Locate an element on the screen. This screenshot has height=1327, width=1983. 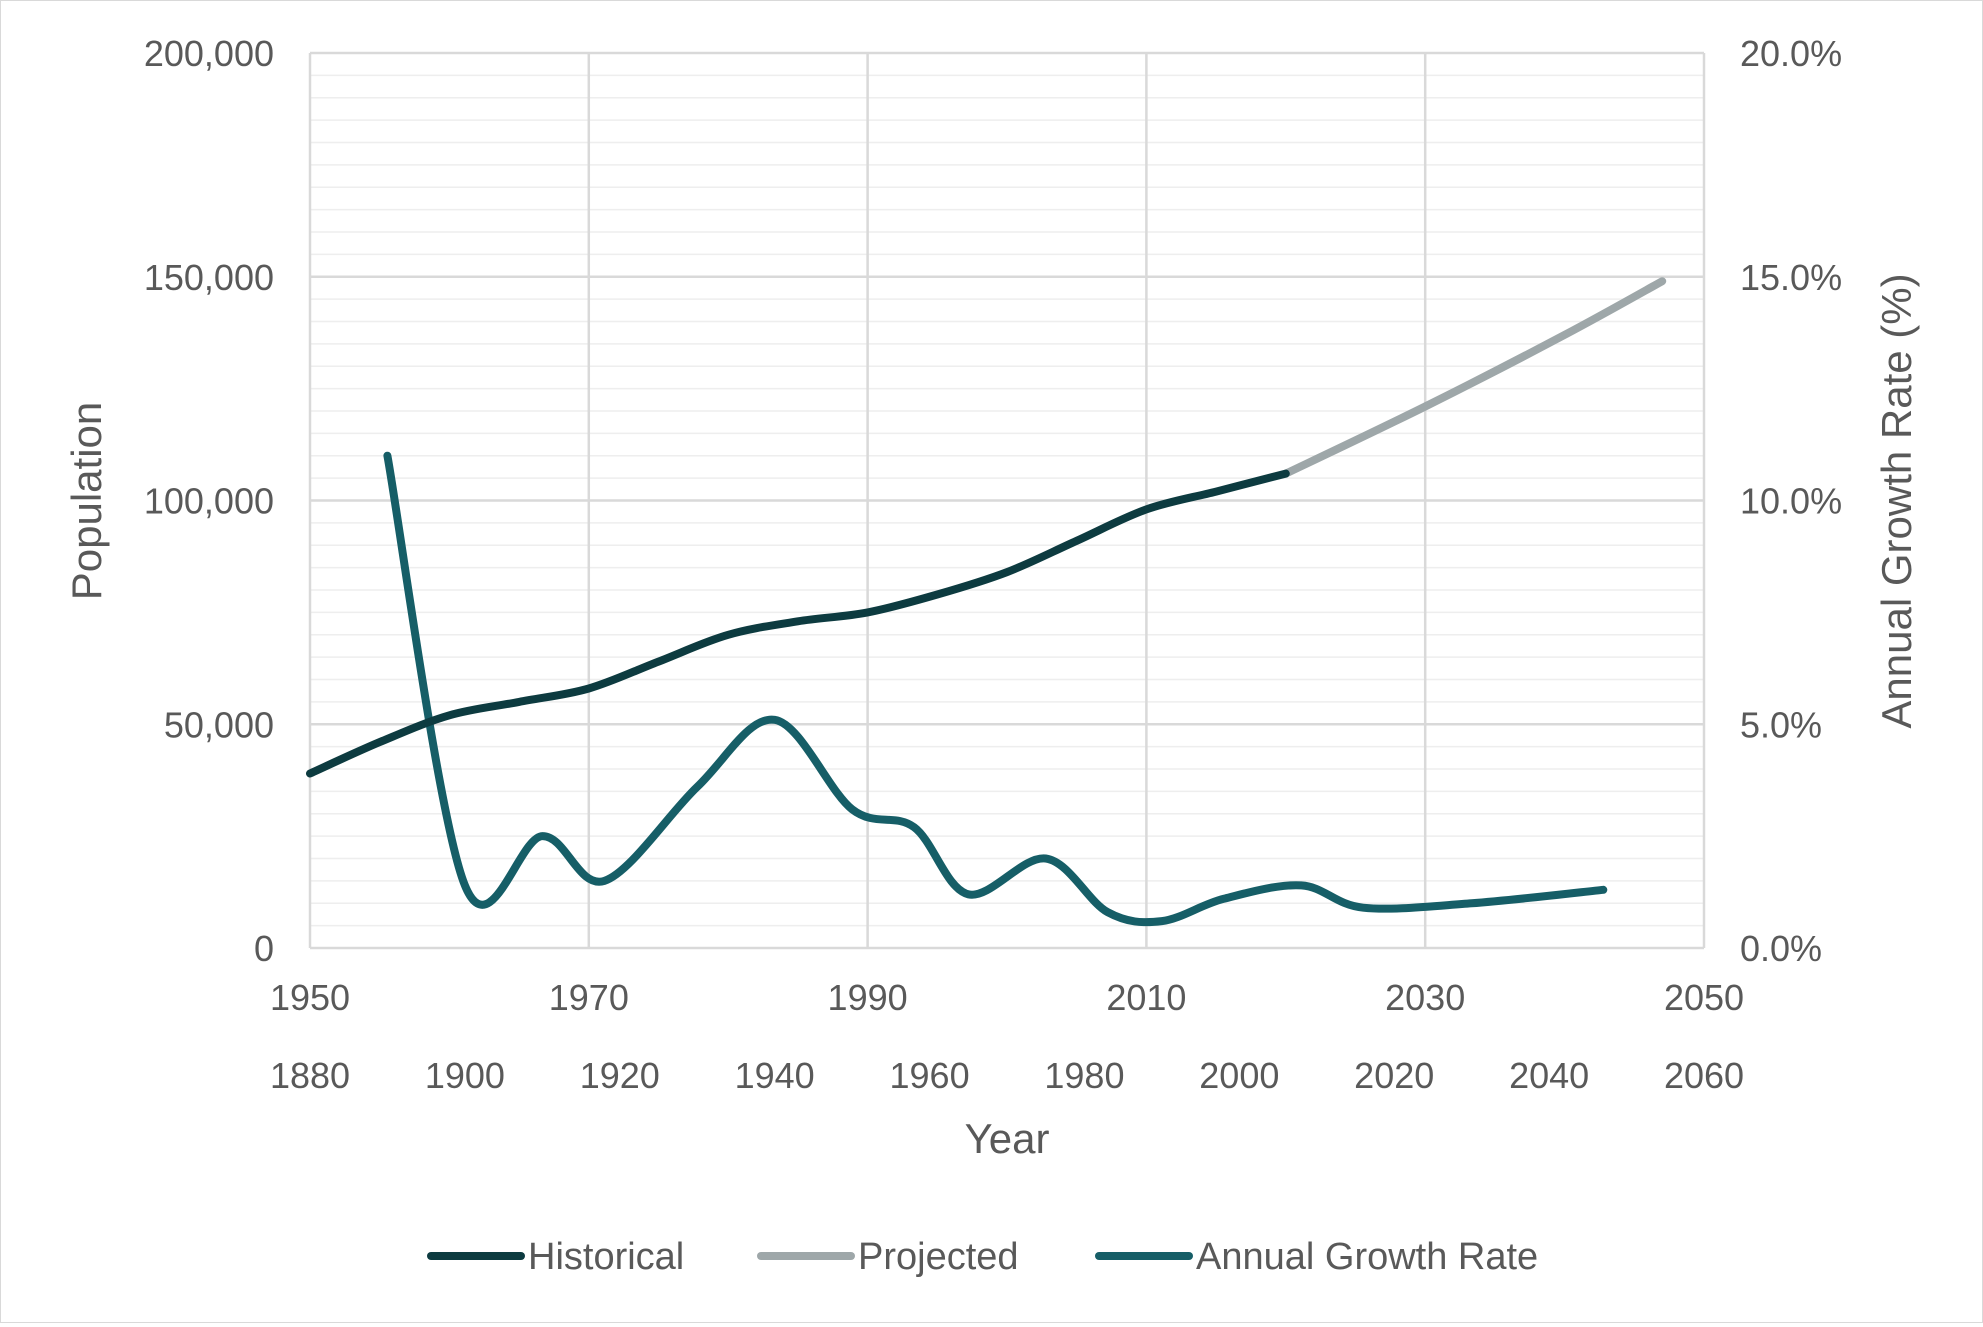
x2-tick-label: 1920 is located at coordinates (620, 1075).